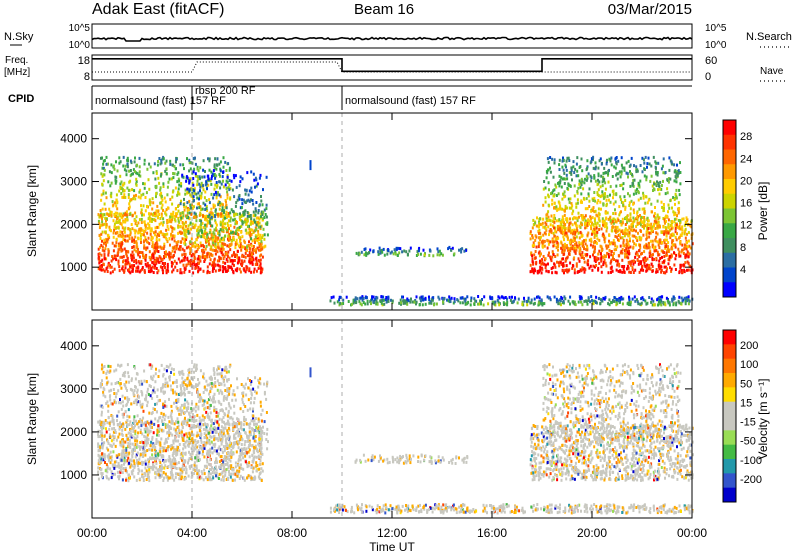 The image size is (800, 554). I want to click on freq-label-line2: [MHz], so click(17, 72).